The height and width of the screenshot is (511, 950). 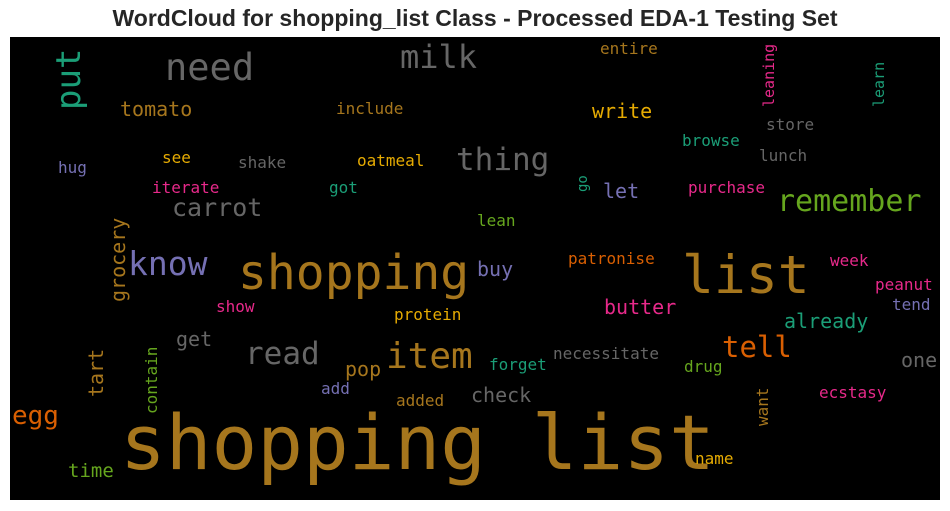 I want to click on word-store: store, so click(x=790, y=124).